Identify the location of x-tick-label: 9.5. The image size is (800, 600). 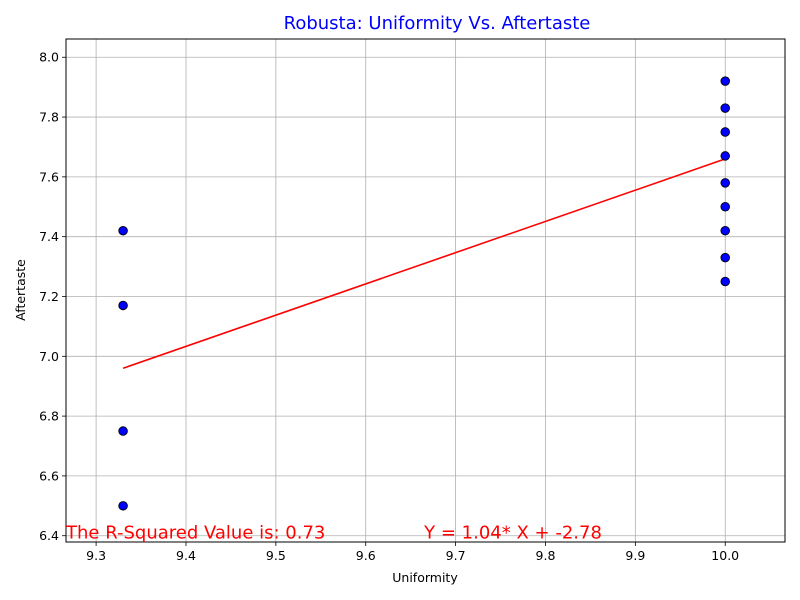
(276, 555).